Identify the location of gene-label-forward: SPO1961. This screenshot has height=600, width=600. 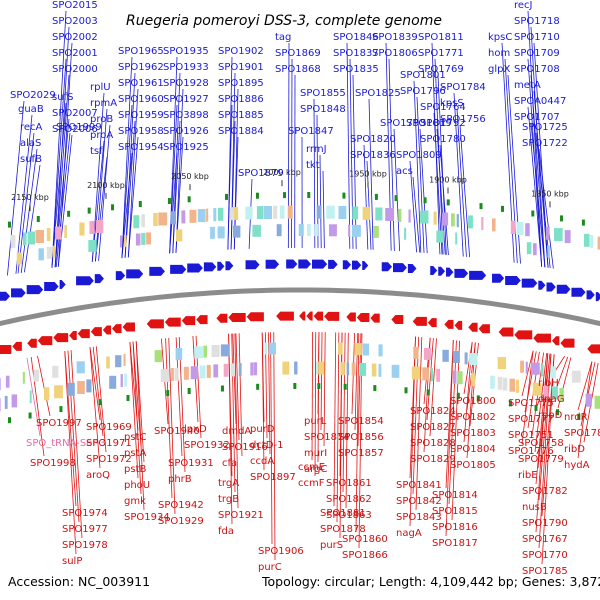
(141, 83).